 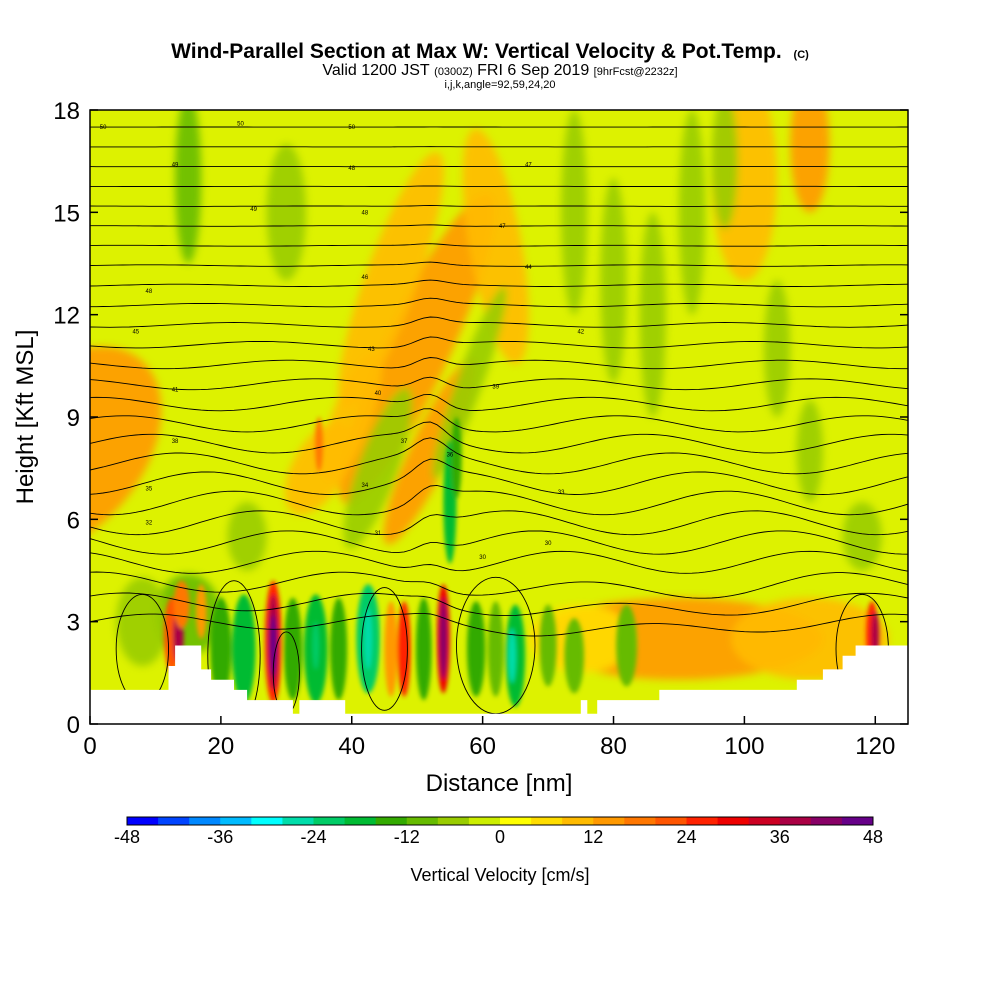 What do you see at coordinates (127, 837) in the screenshot?
I see `colorbar-tick-label: -48` at bounding box center [127, 837].